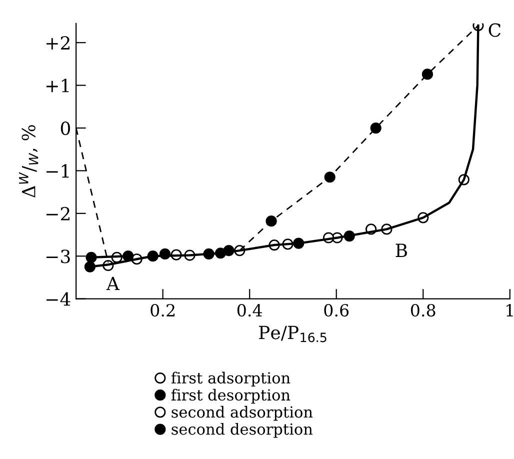 This screenshot has width=514, height=459. What do you see at coordinates (162, 310) in the screenshot?
I see `x-tick-label: 0.2` at bounding box center [162, 310].